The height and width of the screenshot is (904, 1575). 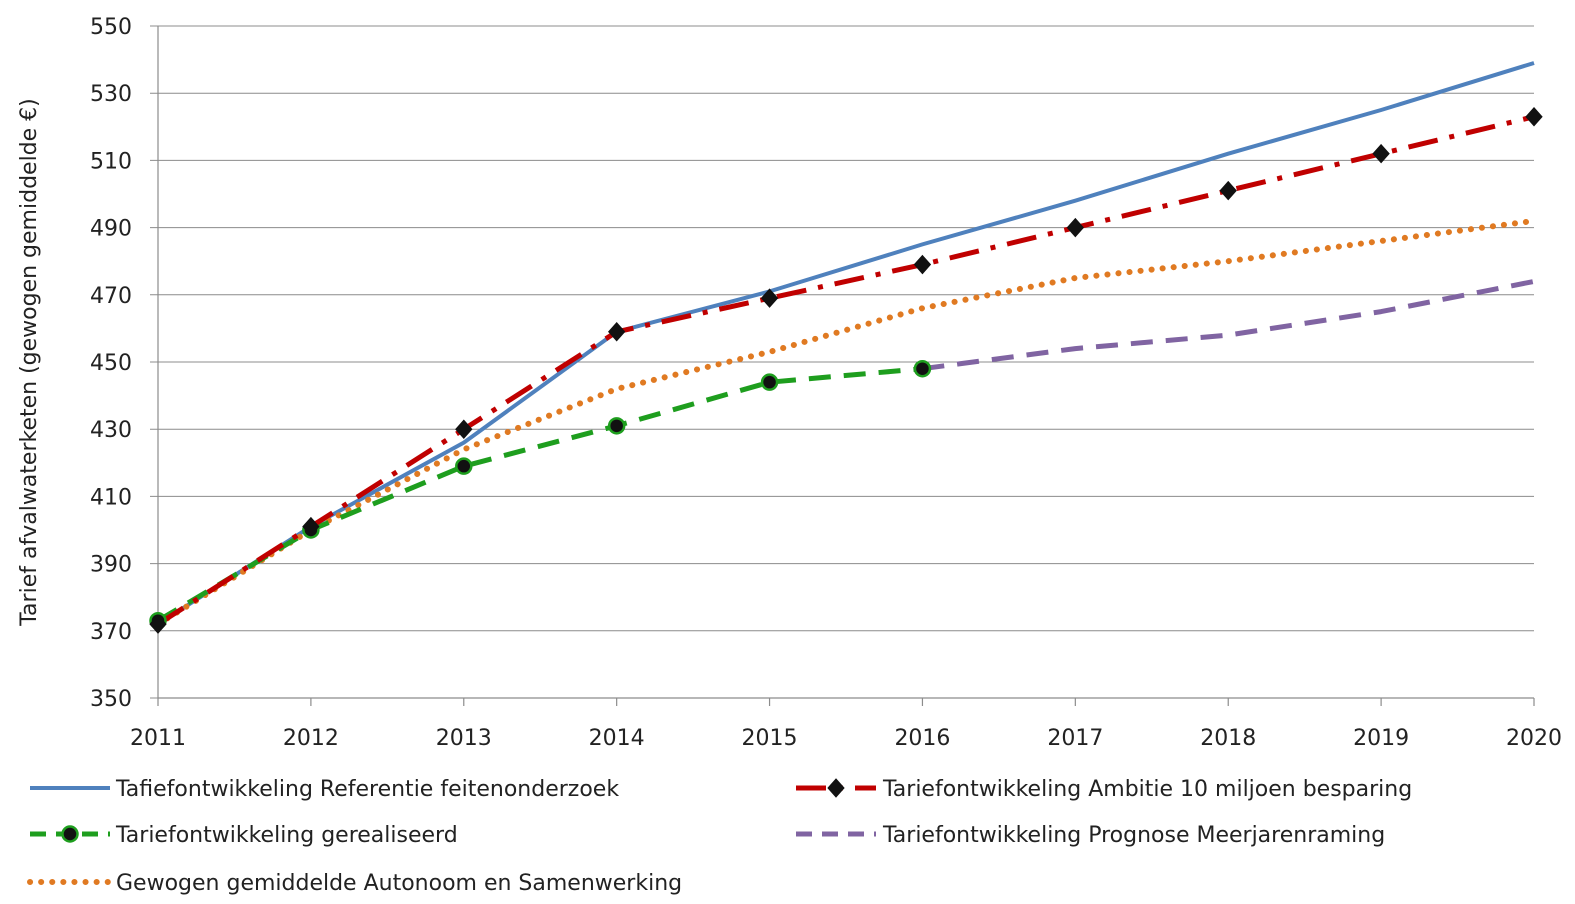 I want to click on x-tick-label: 2020, so click(x=1534, y=738).